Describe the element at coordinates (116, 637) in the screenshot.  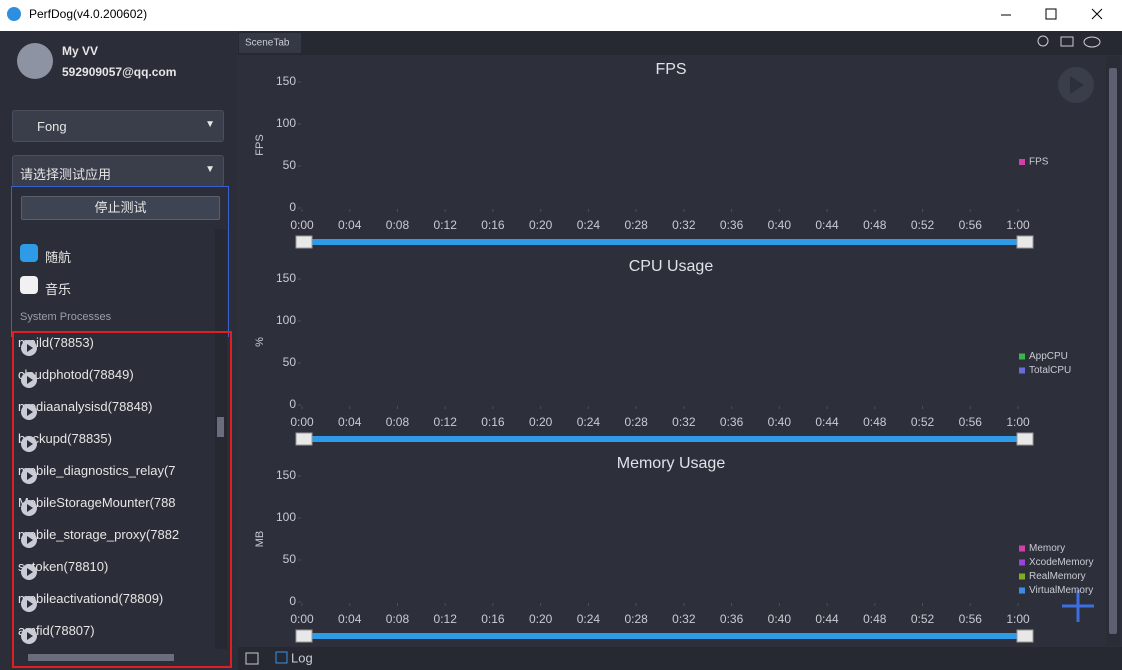
I see `process-item: amfid(78807)` at that location.